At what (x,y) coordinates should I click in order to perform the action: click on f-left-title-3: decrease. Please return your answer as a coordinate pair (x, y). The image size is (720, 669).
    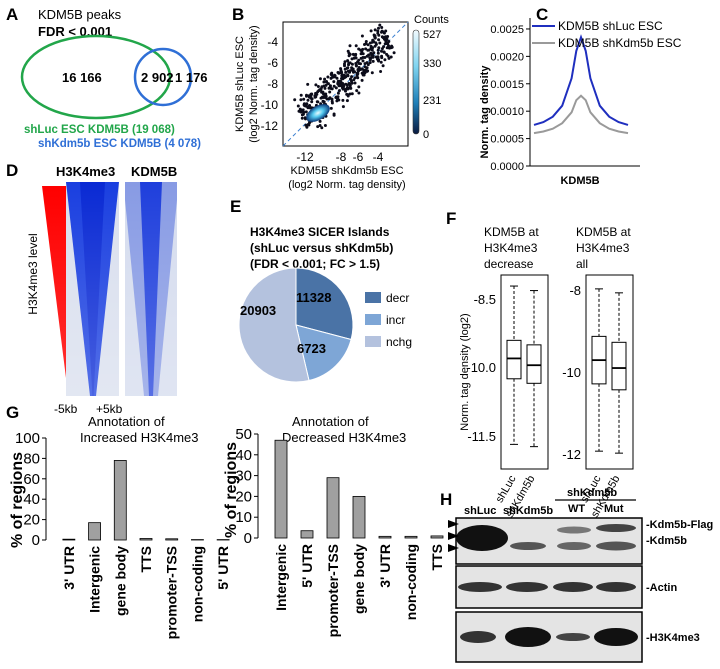
    Looking at the image, I should click on (509, 264).